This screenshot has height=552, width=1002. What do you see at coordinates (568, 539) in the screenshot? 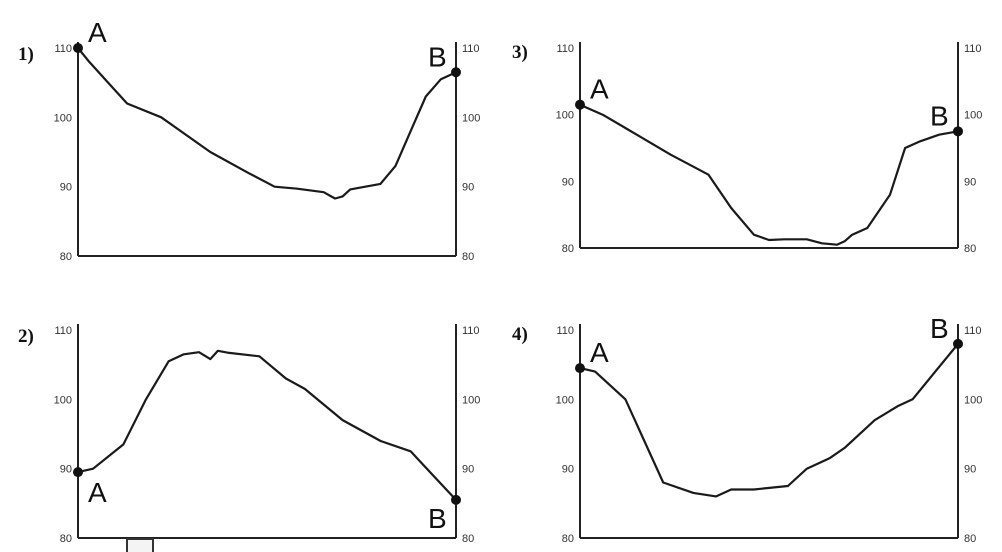
I see `chart-4-left-tick-label: 80` at bounding box center [568, 539].